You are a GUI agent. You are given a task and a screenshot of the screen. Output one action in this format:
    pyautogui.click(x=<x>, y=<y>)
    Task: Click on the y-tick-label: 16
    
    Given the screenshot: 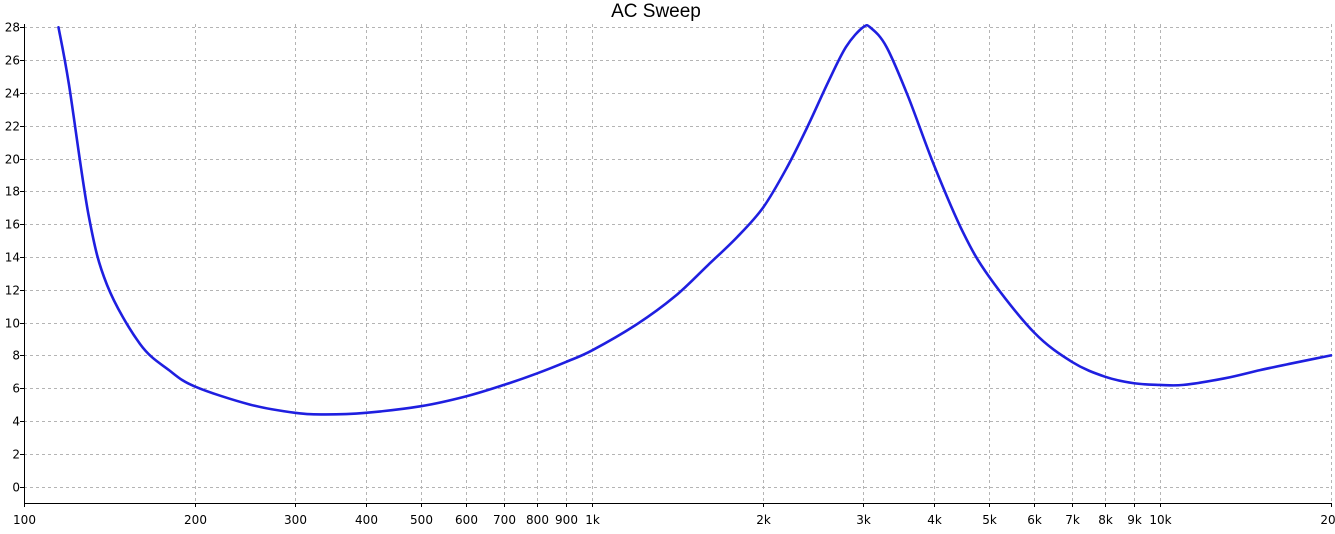 What is the action you would take?
    pyautogui.click(x=12, y=225)
    